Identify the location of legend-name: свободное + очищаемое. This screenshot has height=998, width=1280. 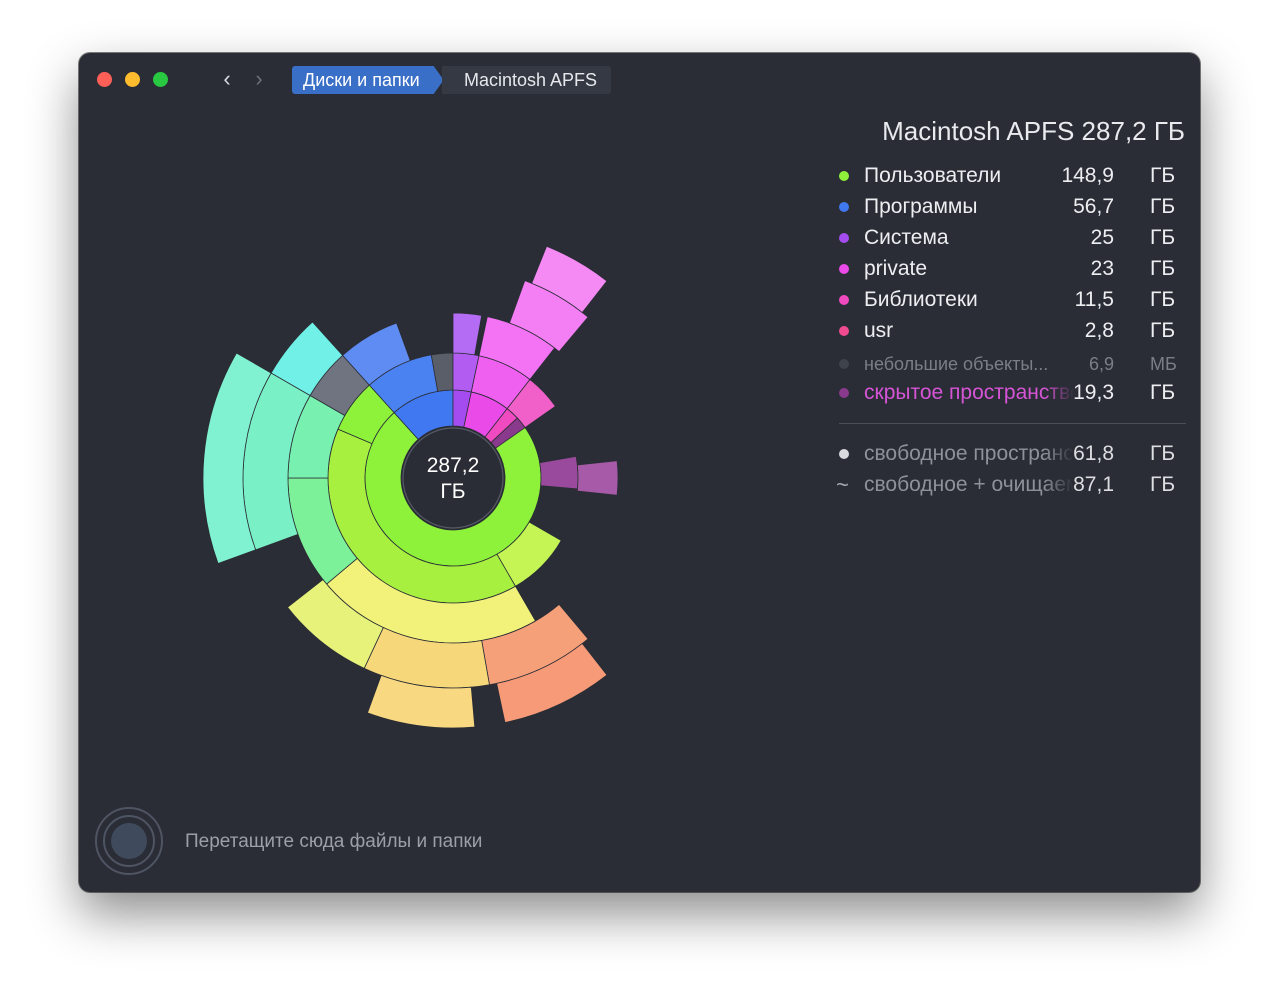
(969, 484).